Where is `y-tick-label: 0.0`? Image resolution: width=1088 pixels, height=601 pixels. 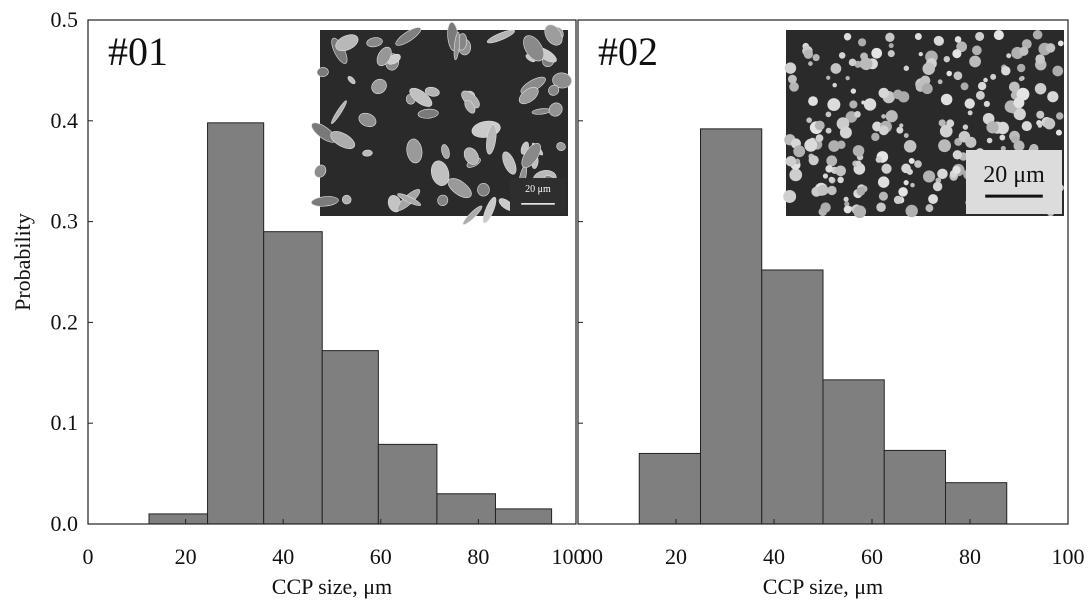
y-tick-label: 0.0 is located at coordinates (65, 523).